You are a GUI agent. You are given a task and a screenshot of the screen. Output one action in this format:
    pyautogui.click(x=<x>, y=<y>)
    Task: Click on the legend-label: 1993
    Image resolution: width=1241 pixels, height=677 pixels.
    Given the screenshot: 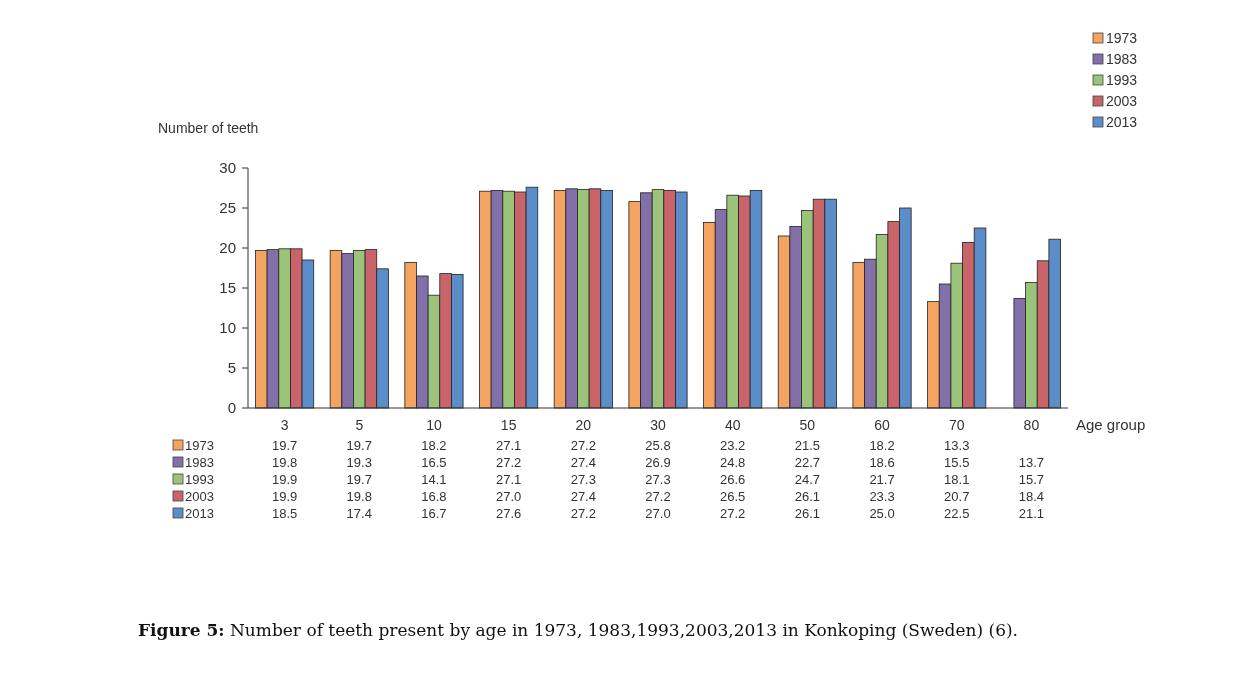 What is the action you would take?
    pyautogui.click(x=199, y=479)
    